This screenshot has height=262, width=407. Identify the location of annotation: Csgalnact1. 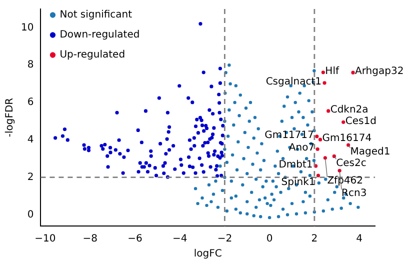
(294, 82).